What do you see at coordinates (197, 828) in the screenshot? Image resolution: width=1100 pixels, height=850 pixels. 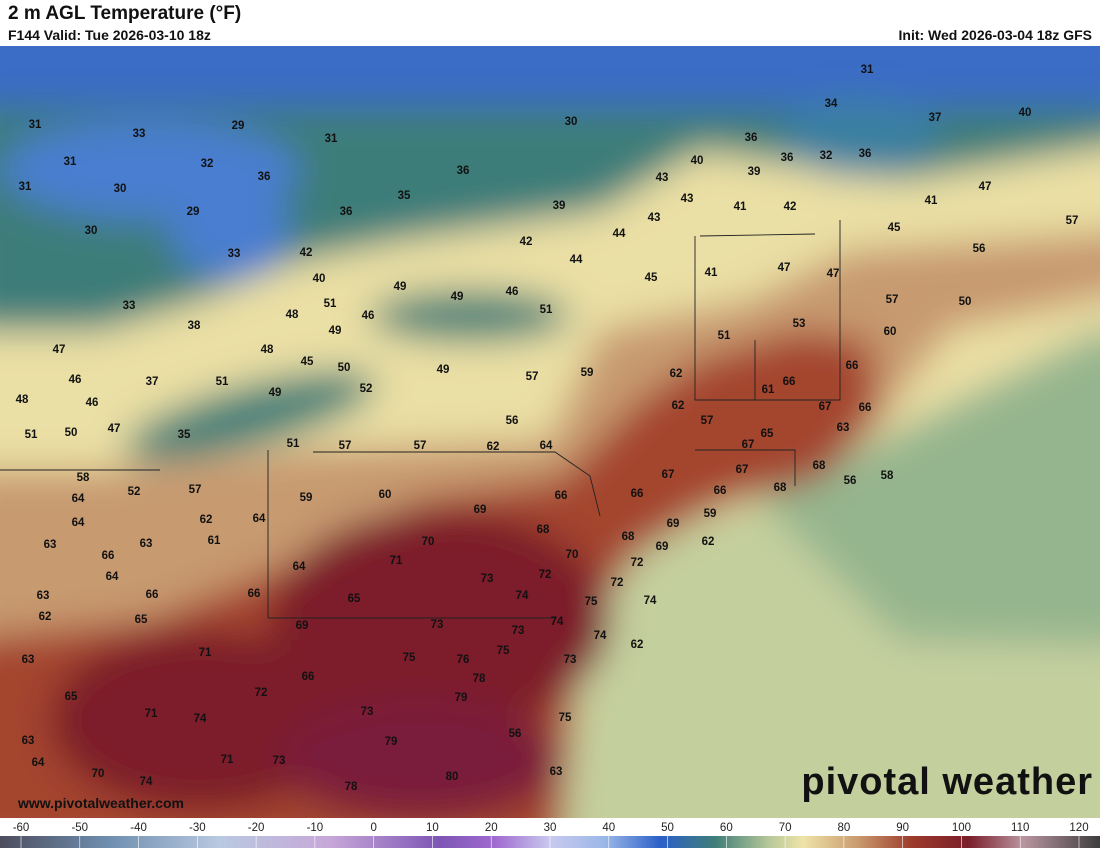 I see `colorbar-tick-label: -30` at bounding box center [197, 828].